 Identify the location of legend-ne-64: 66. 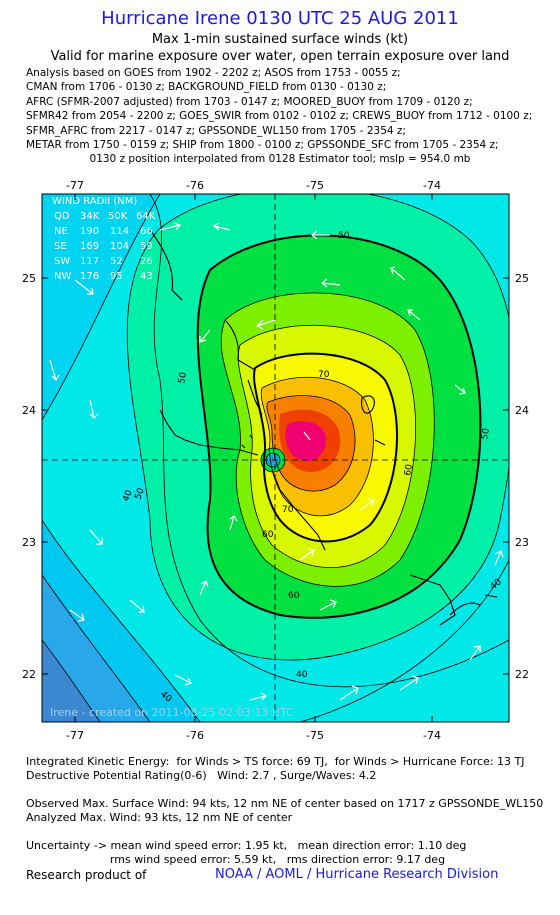
(146, 231).